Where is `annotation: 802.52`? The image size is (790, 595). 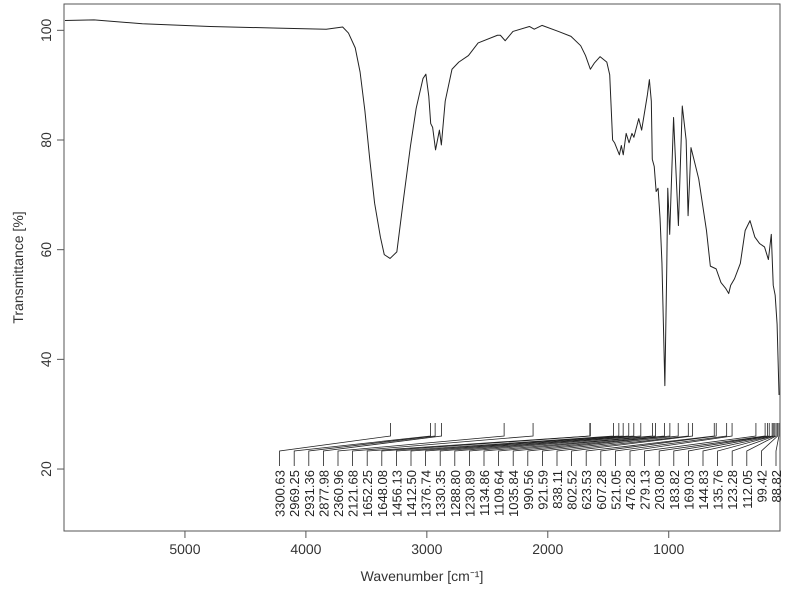
annotation: 802.52 is located at coordinates (572, 490).